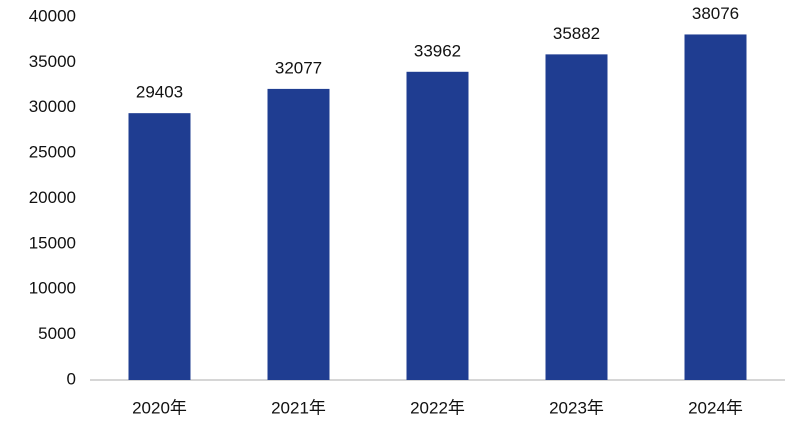 The height and width of the screenshot is (427, 800). I want to click on data-label: 38076, so click(715, 13).